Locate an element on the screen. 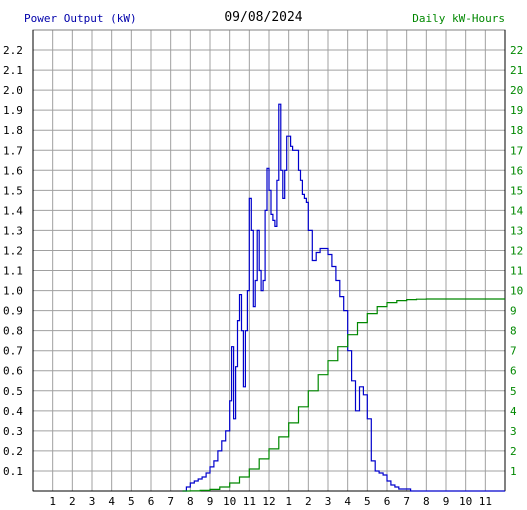  y-right-tick-label: 17 is located at coordinates (516, 150).